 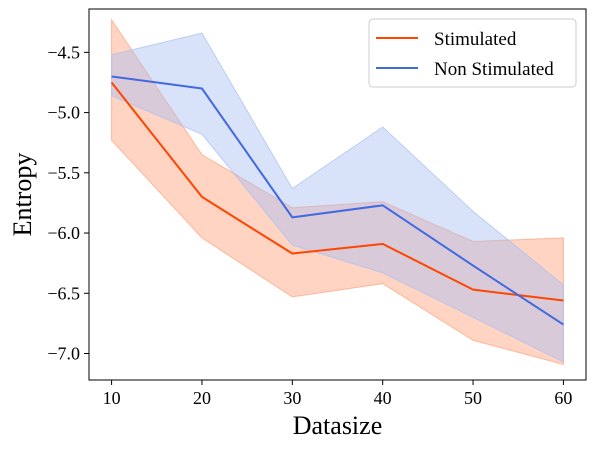 I want to click on x-axis-title: Datasize, so click(x=338, y=425).